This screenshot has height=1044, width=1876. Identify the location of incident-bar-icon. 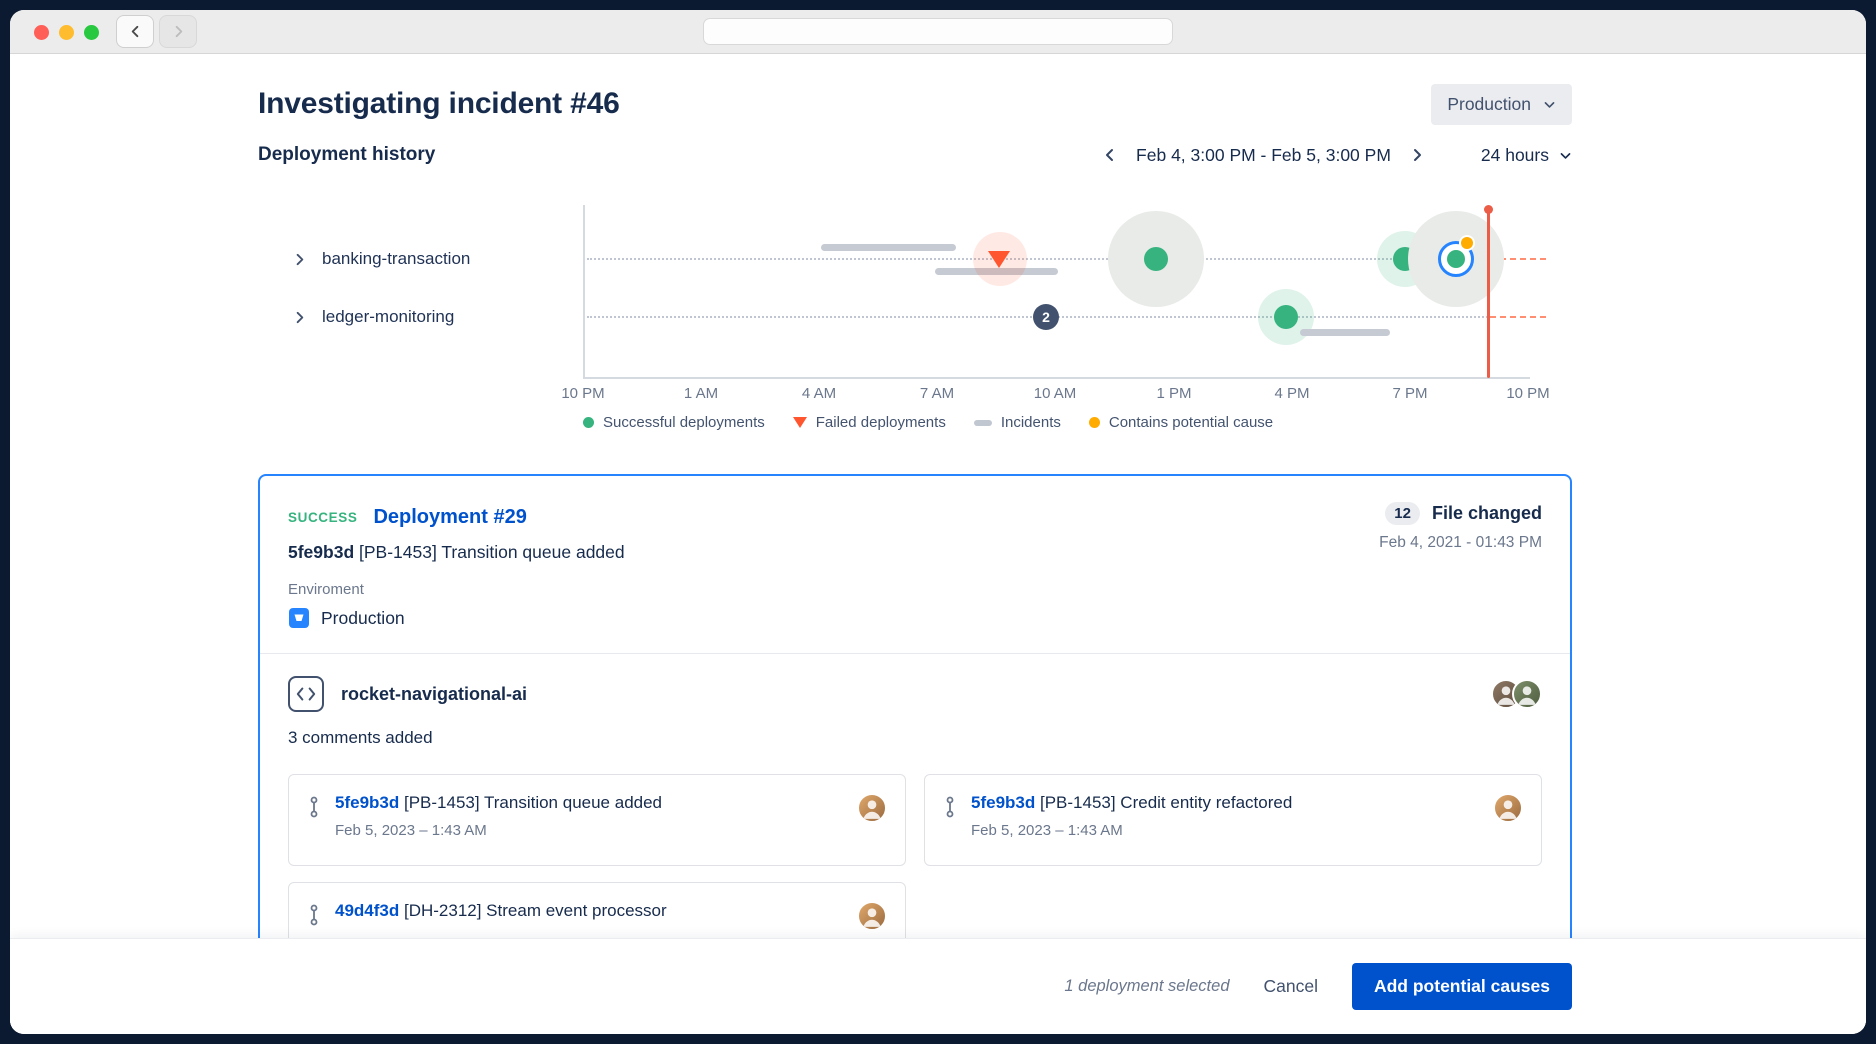
(982, 422).